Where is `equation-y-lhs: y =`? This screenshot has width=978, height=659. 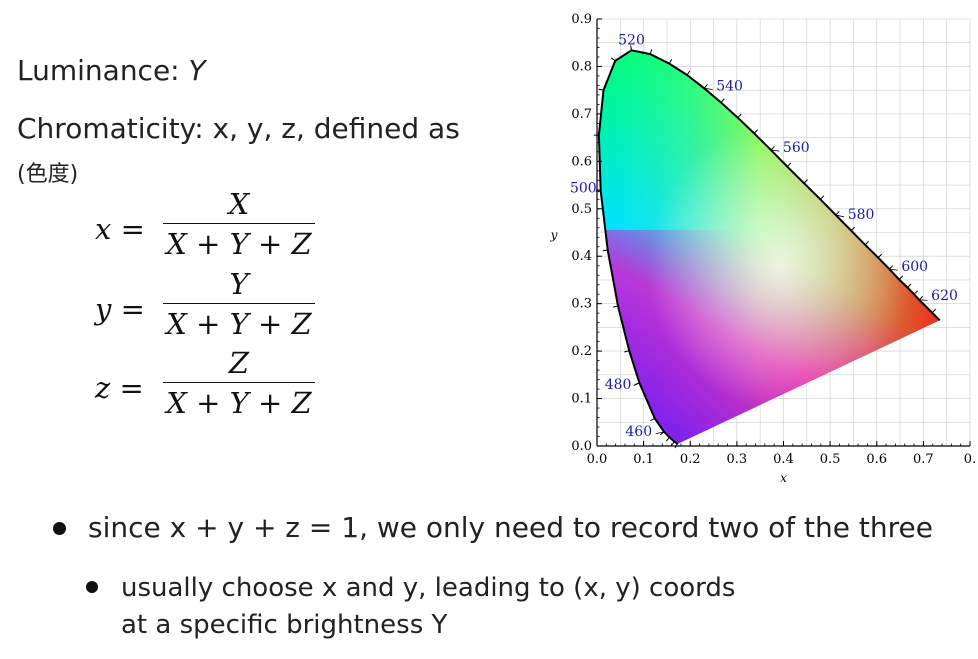 equation-y-lhs: y = is located at coordinates (120, 309).